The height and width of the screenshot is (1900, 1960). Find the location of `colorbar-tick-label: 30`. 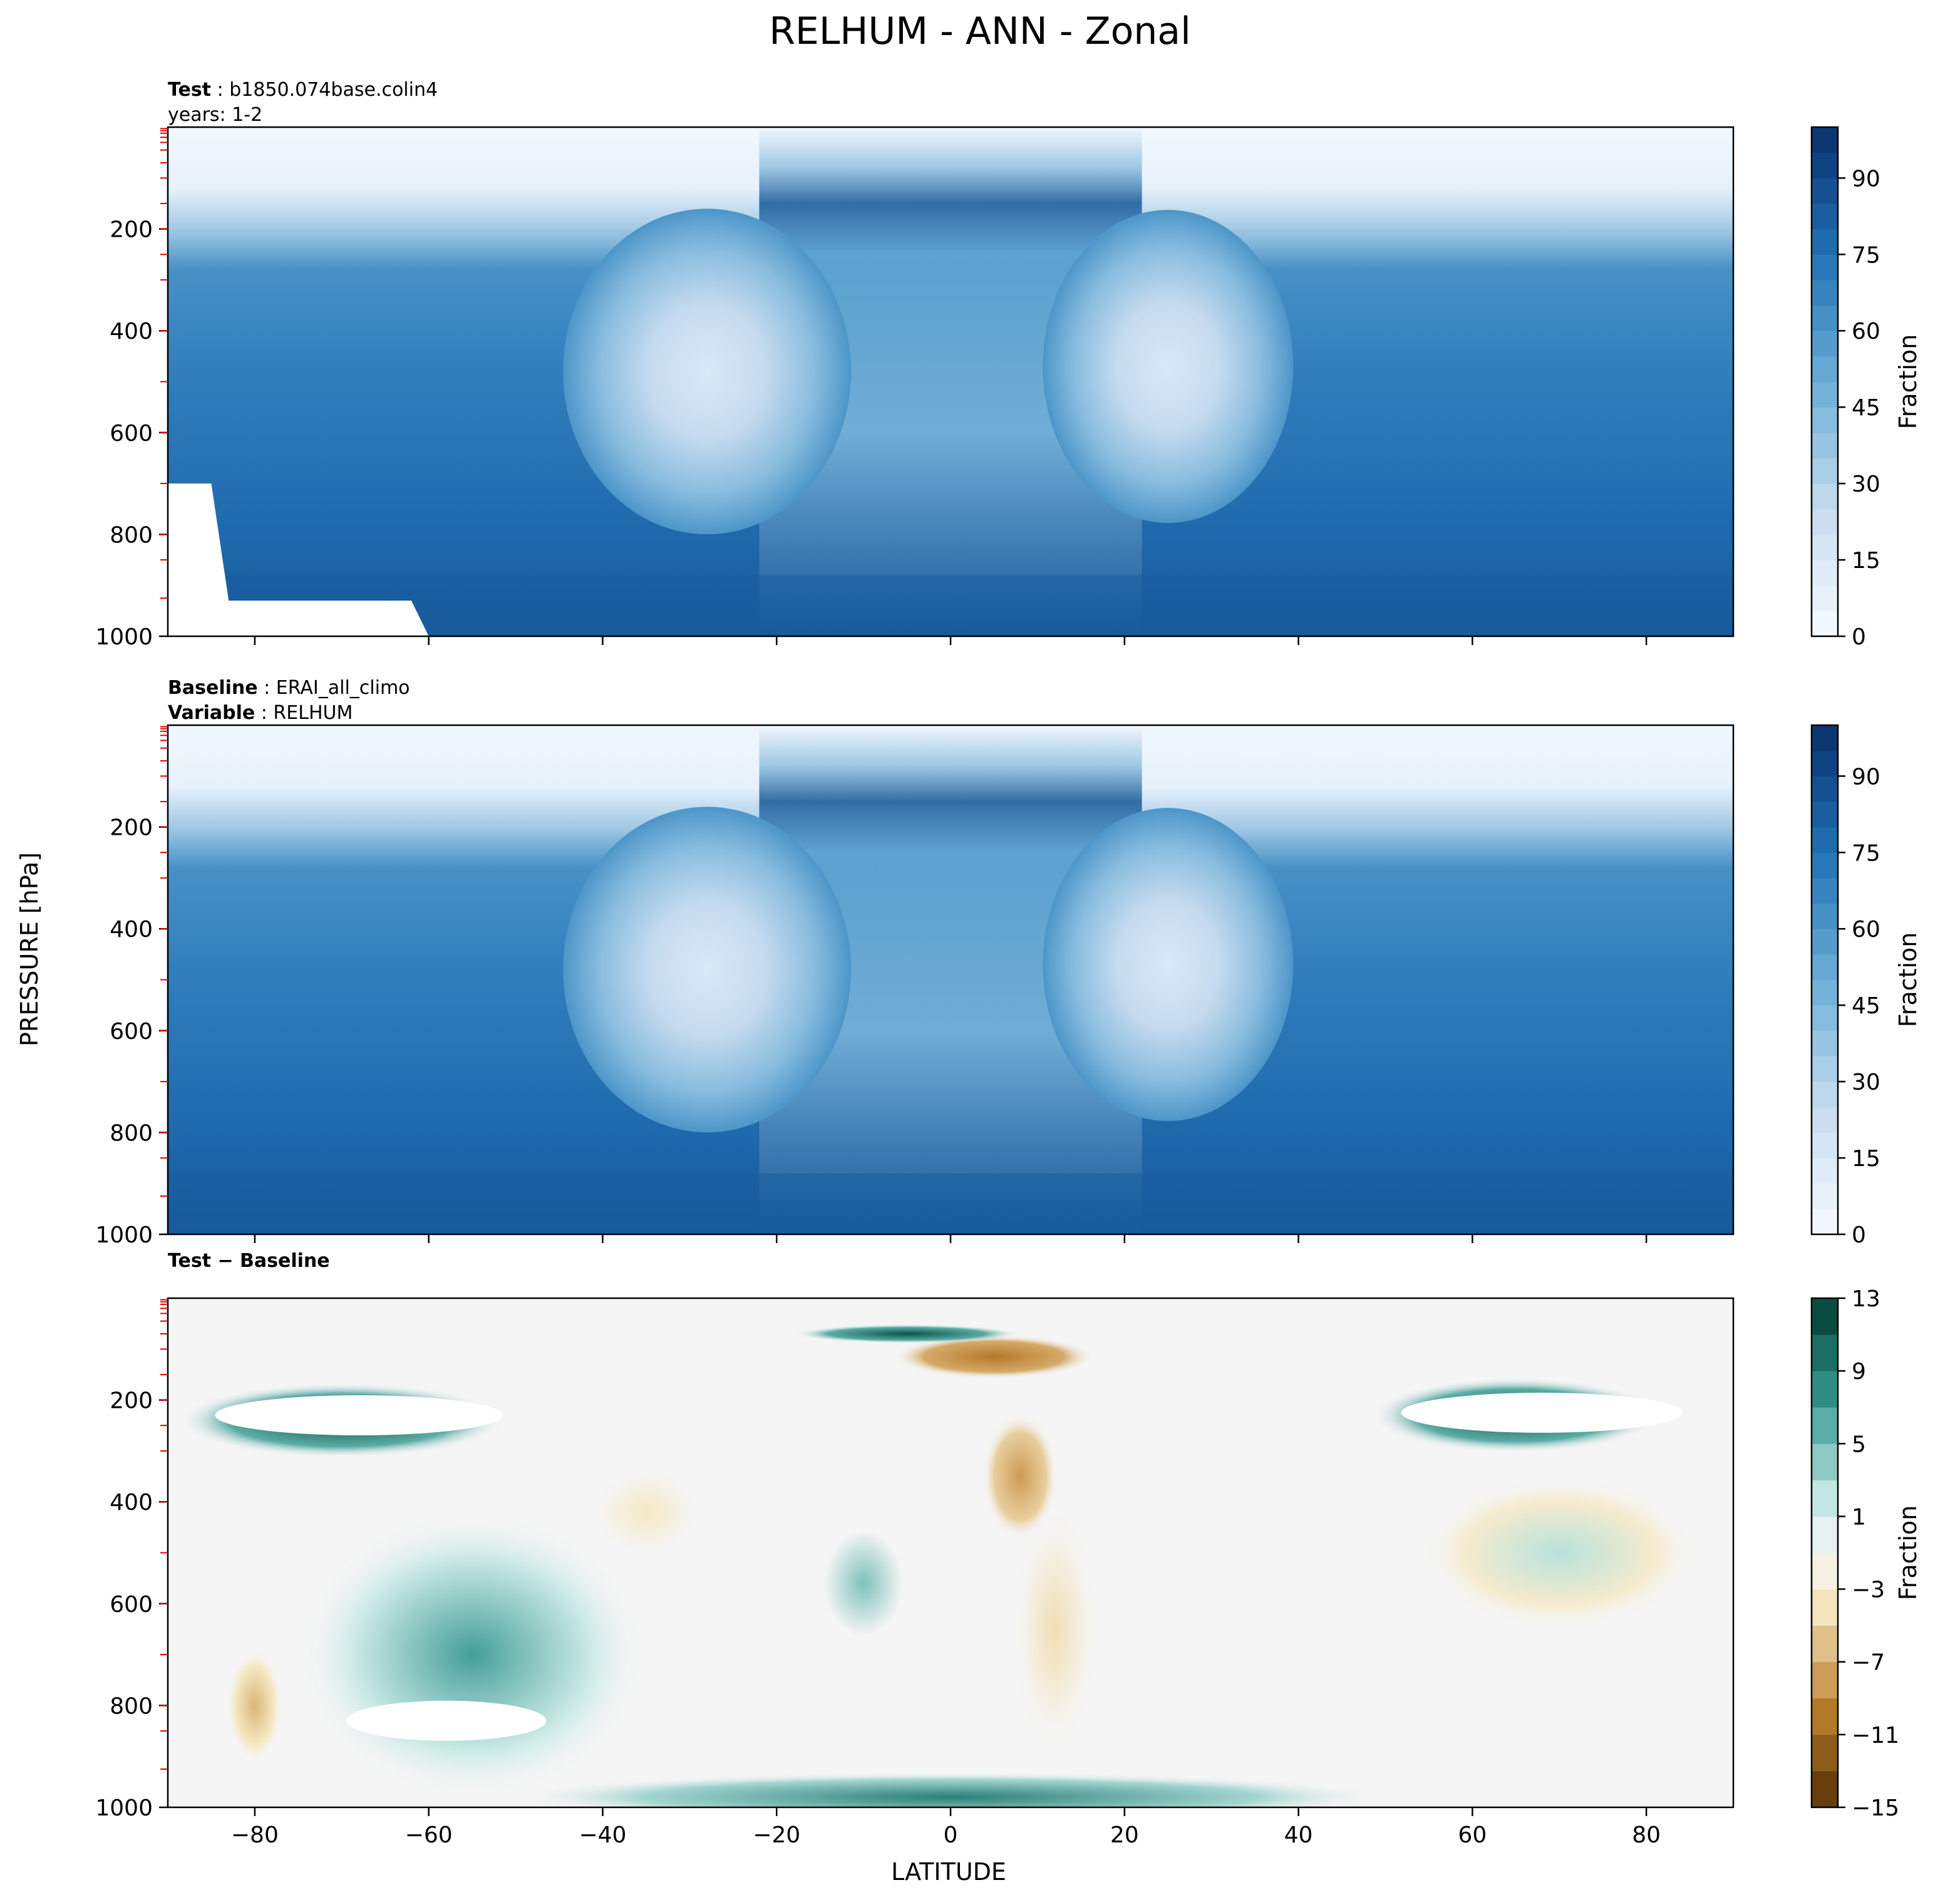

colorbar-tick-label: 30 is located at coordinates (1866, 1082).